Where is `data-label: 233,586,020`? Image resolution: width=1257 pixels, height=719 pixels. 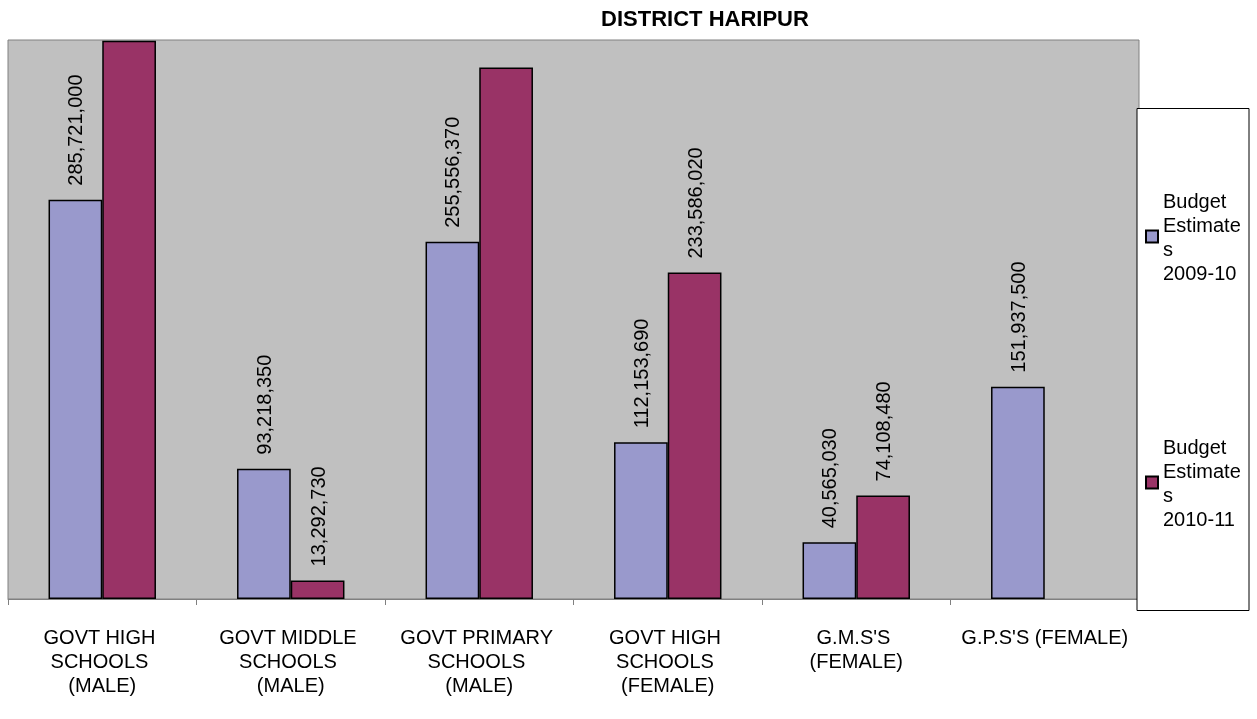
data-label: 233,586,020 is located at coordinates (694, 203).